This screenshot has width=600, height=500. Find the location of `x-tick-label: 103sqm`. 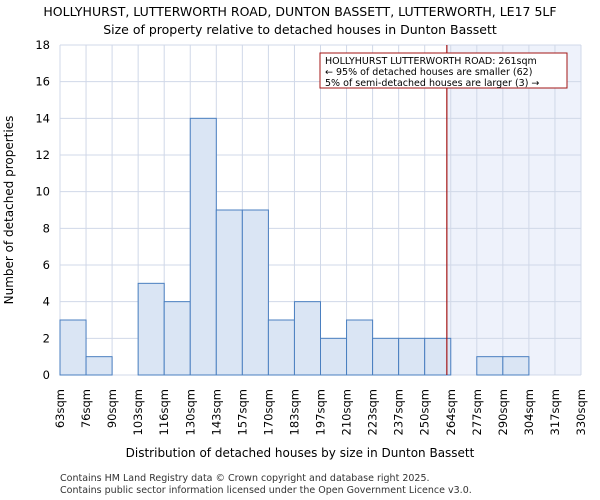

x-tick-label: 103sqm is located at coordinates (138, 412).